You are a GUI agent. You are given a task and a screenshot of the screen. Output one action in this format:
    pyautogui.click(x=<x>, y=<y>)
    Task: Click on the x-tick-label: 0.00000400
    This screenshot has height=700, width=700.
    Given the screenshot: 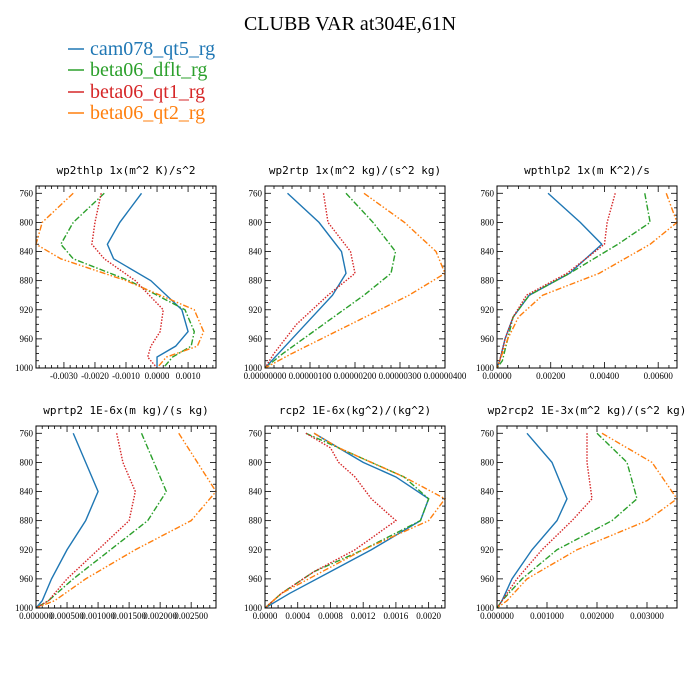 What is the action you would take?
    pyautogui.click(x=445, y=376)
    